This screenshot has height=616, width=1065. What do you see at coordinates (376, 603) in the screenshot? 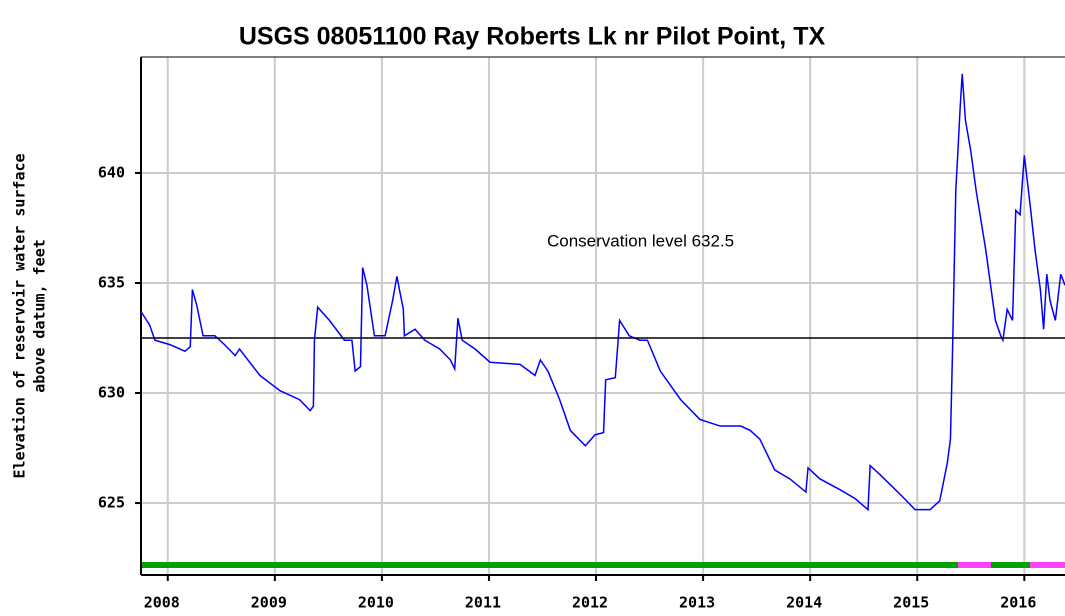
I see `x-tick-label: 2010` at bounding box center [376, 603].